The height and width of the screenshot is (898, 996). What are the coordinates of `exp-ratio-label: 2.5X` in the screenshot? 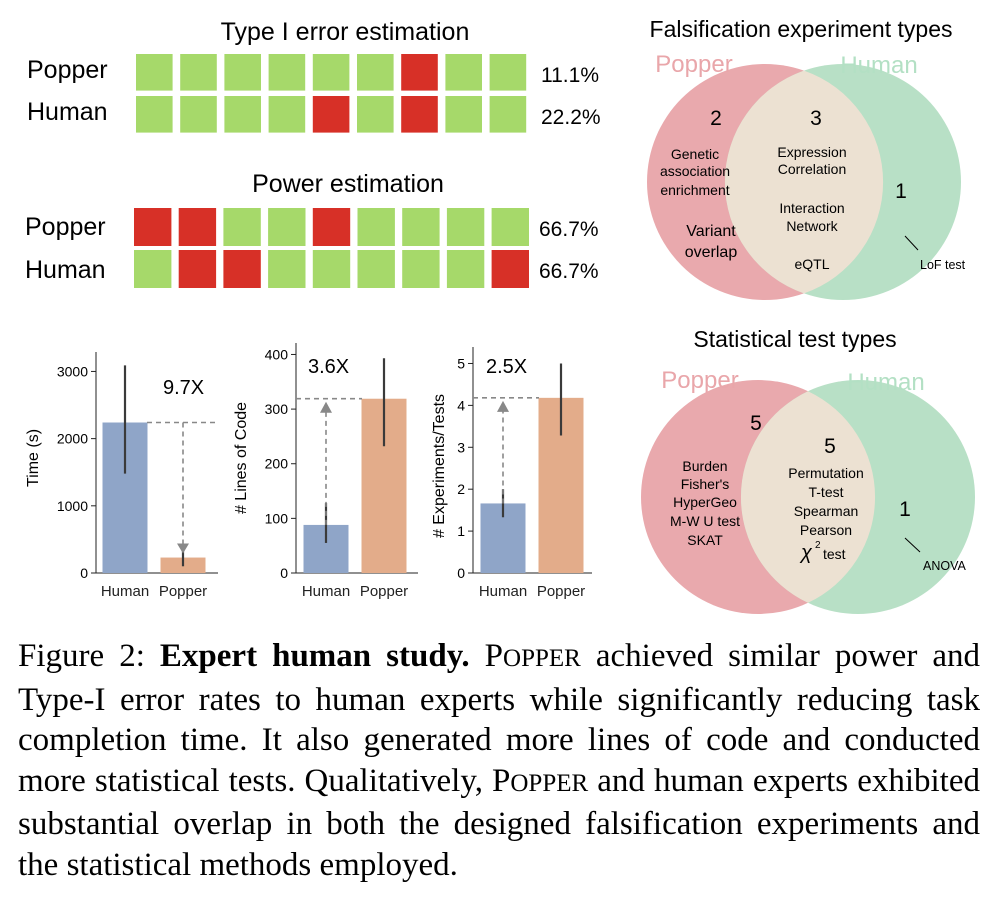 It's located at (506, 367).